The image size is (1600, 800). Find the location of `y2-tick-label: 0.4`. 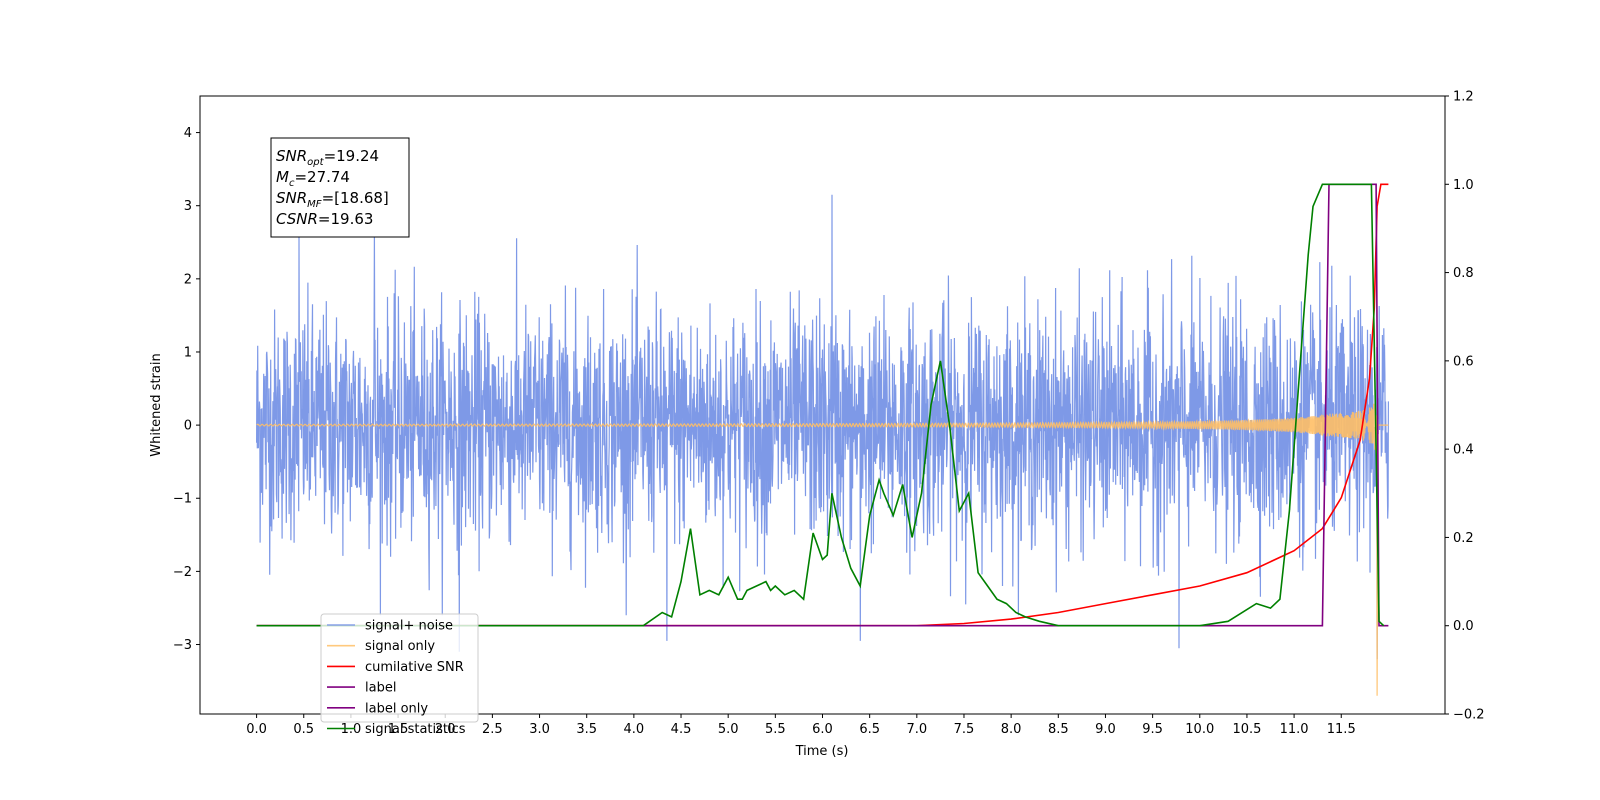

y2-tick-label: 0.4 is located at coordinates (1463, 450).